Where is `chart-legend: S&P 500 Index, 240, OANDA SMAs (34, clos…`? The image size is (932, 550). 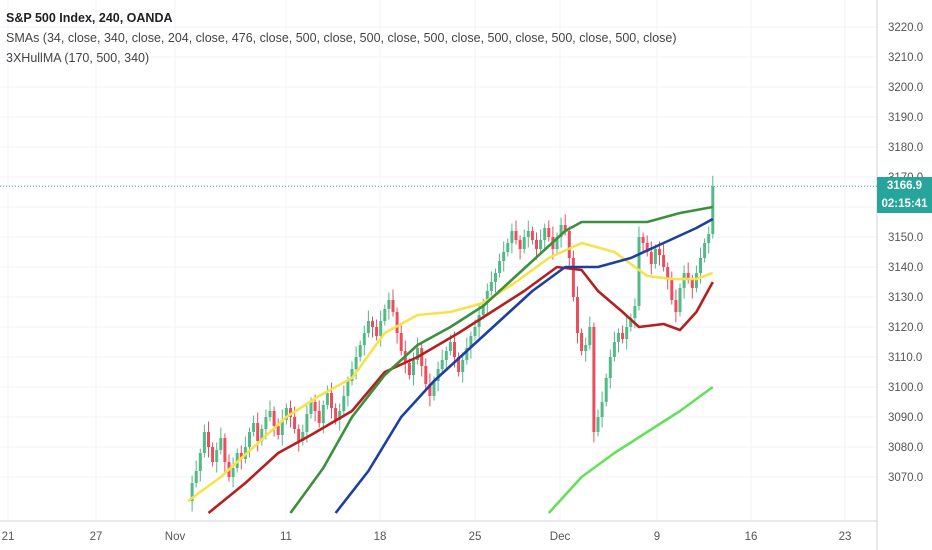 chart-legend: S&P 500 Index, 240, OANDA SMAs (34, clos… is located at coordinates (341, 38).